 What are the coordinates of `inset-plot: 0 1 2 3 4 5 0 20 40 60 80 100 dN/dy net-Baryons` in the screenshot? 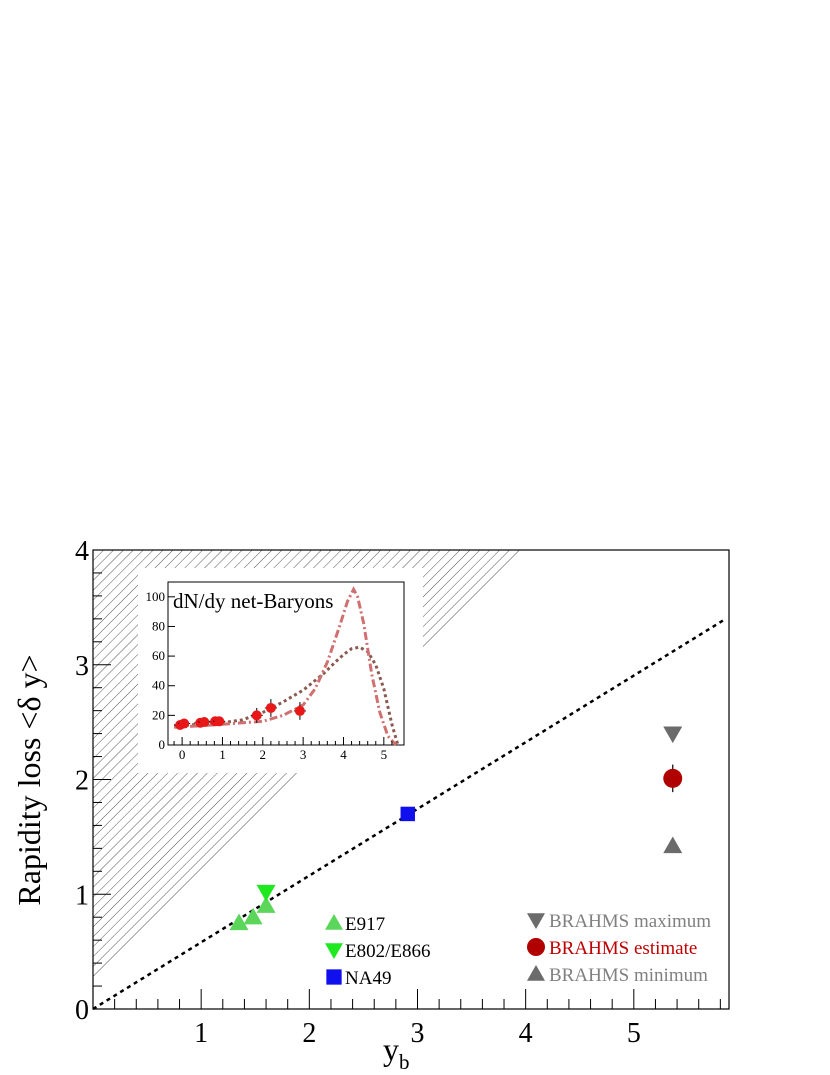 It's located at (280, 670).